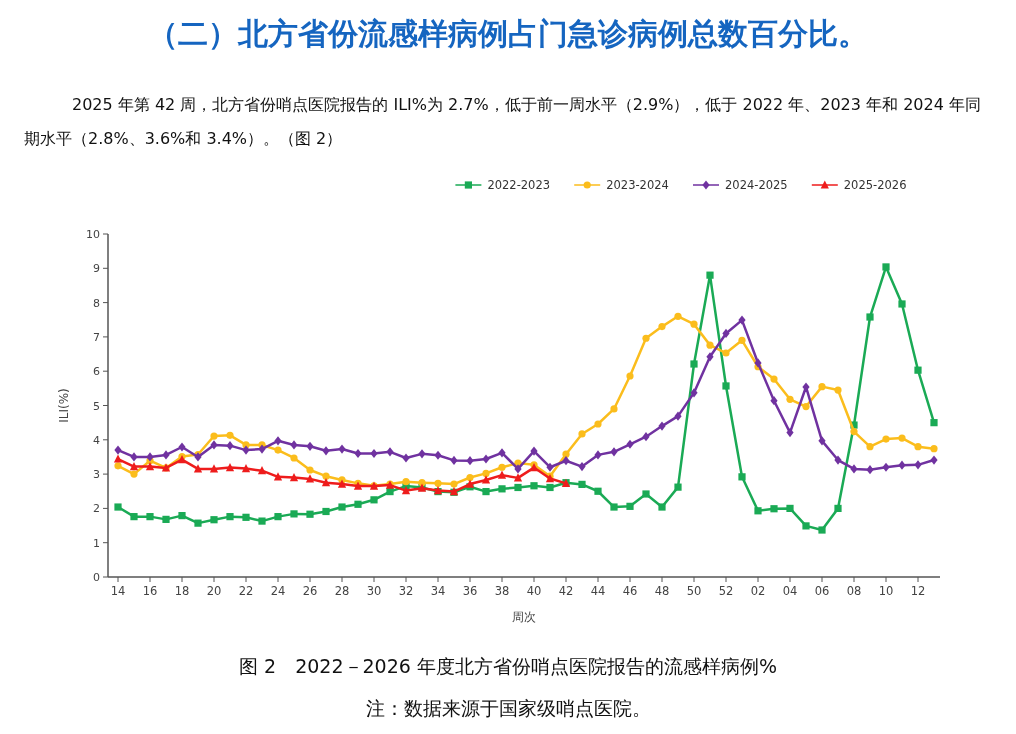 This screenshot has width=1016, height=734. What do you see at coordinates (503, 122) in the screenshot?
I see `chart-subtitle: 2025 年第 42 周，北方省份哨点医院报告的 ILI%为 2.7%，低于前一周水平（2.9%），低于 2022 年、2023 年和 2024 年同期水平（2.8%、3.6%和 3.4%）。（图 2）` at bounding box center [503, 122].